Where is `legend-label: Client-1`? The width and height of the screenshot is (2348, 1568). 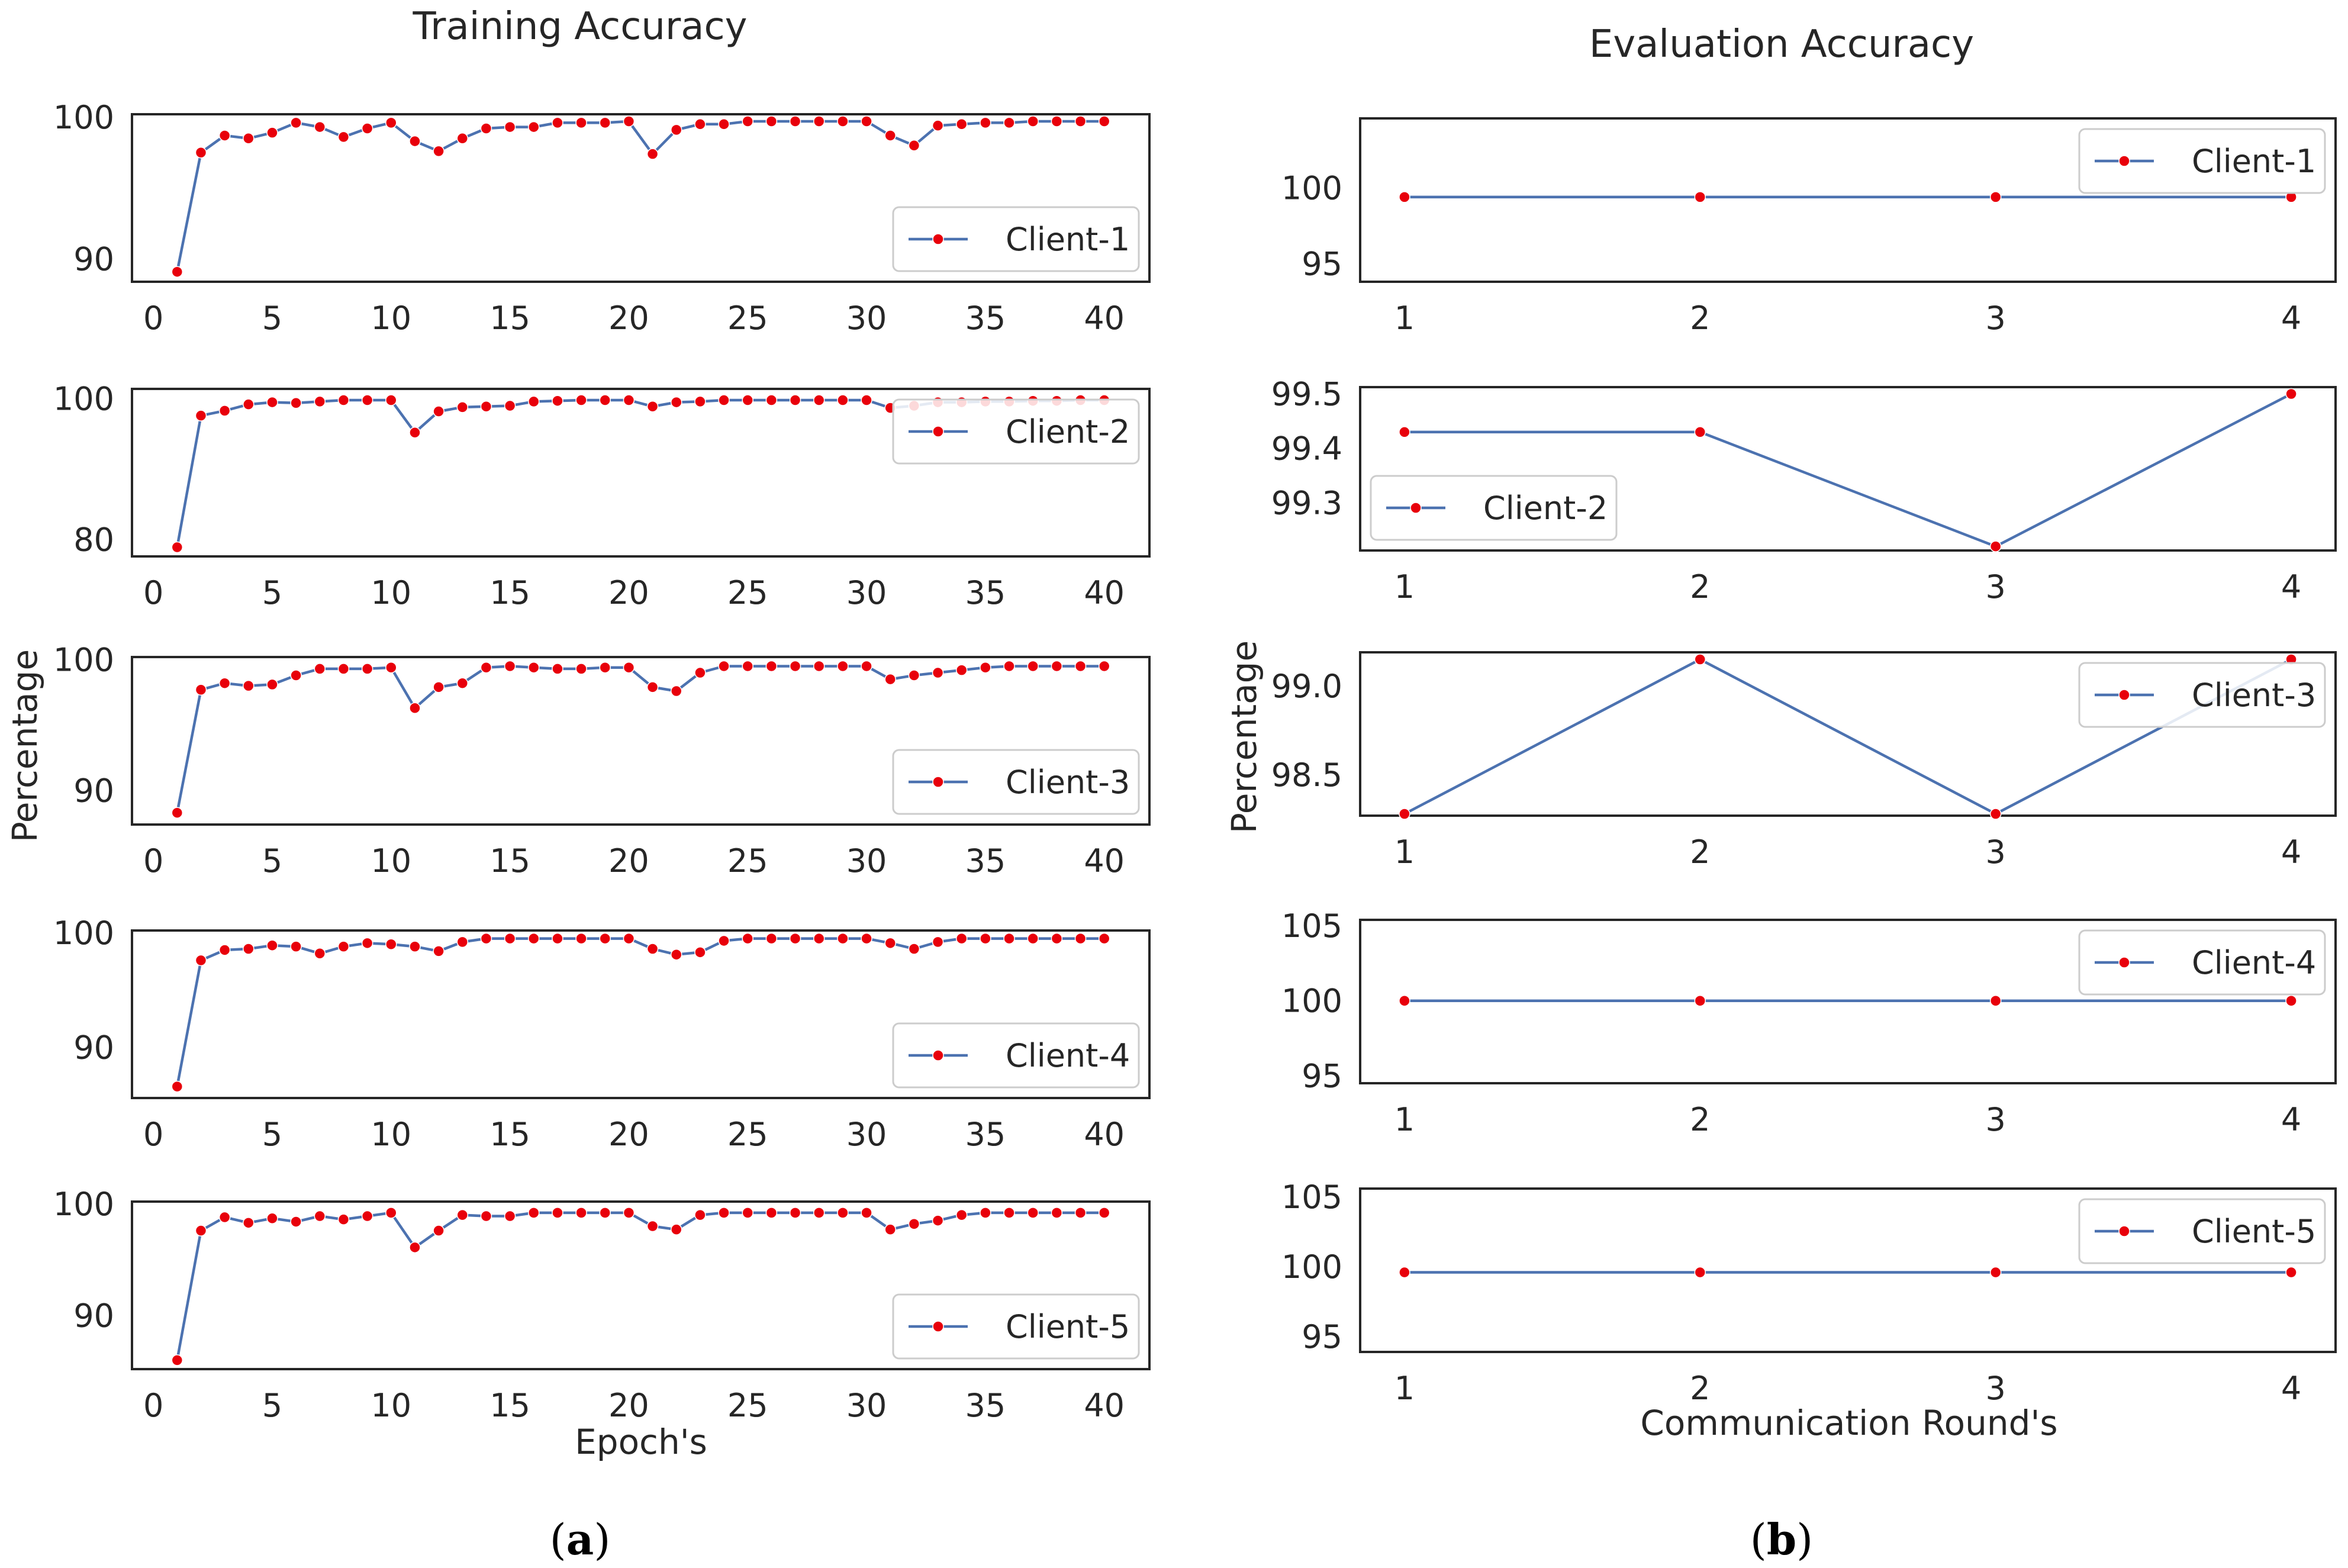 legend-label: Client-1 is located at coordinates (1068, 239).